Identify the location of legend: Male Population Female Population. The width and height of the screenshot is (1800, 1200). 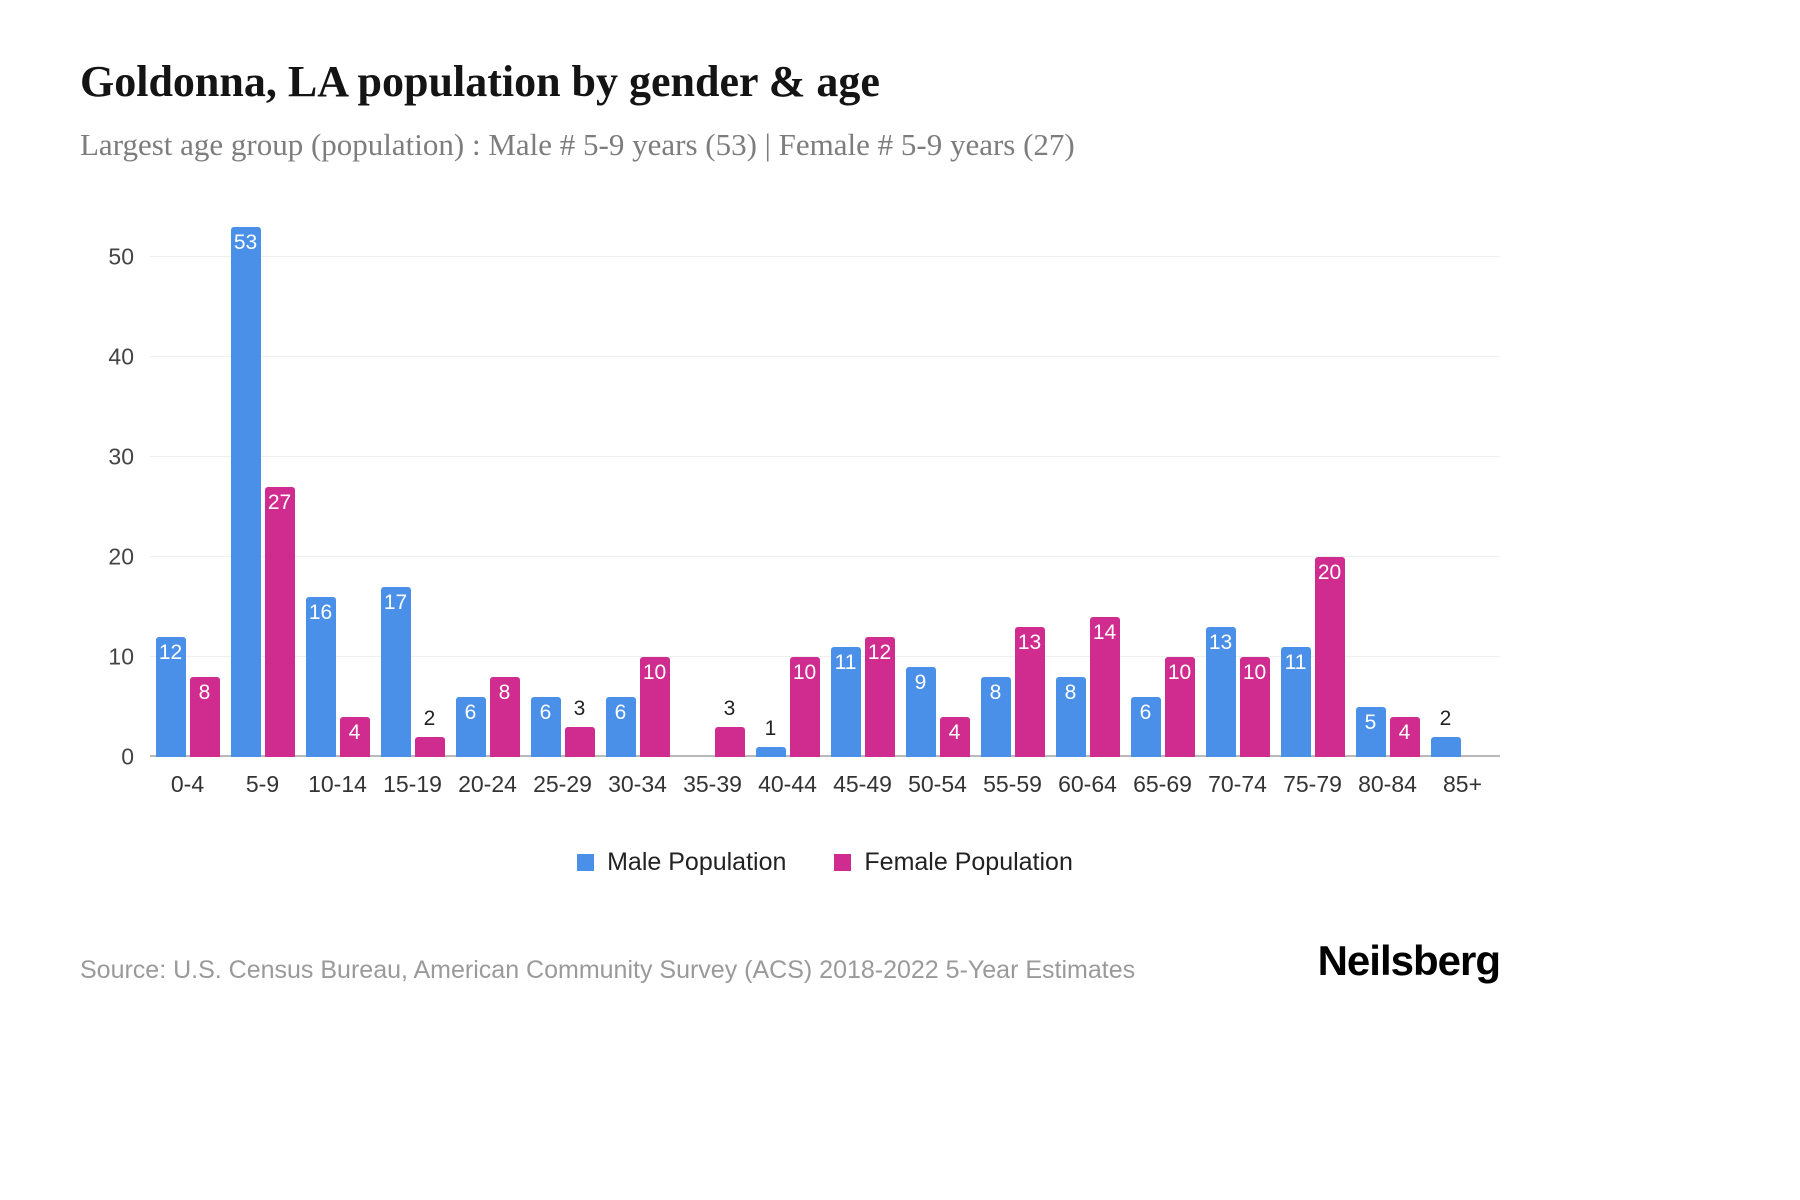
(825, 862).